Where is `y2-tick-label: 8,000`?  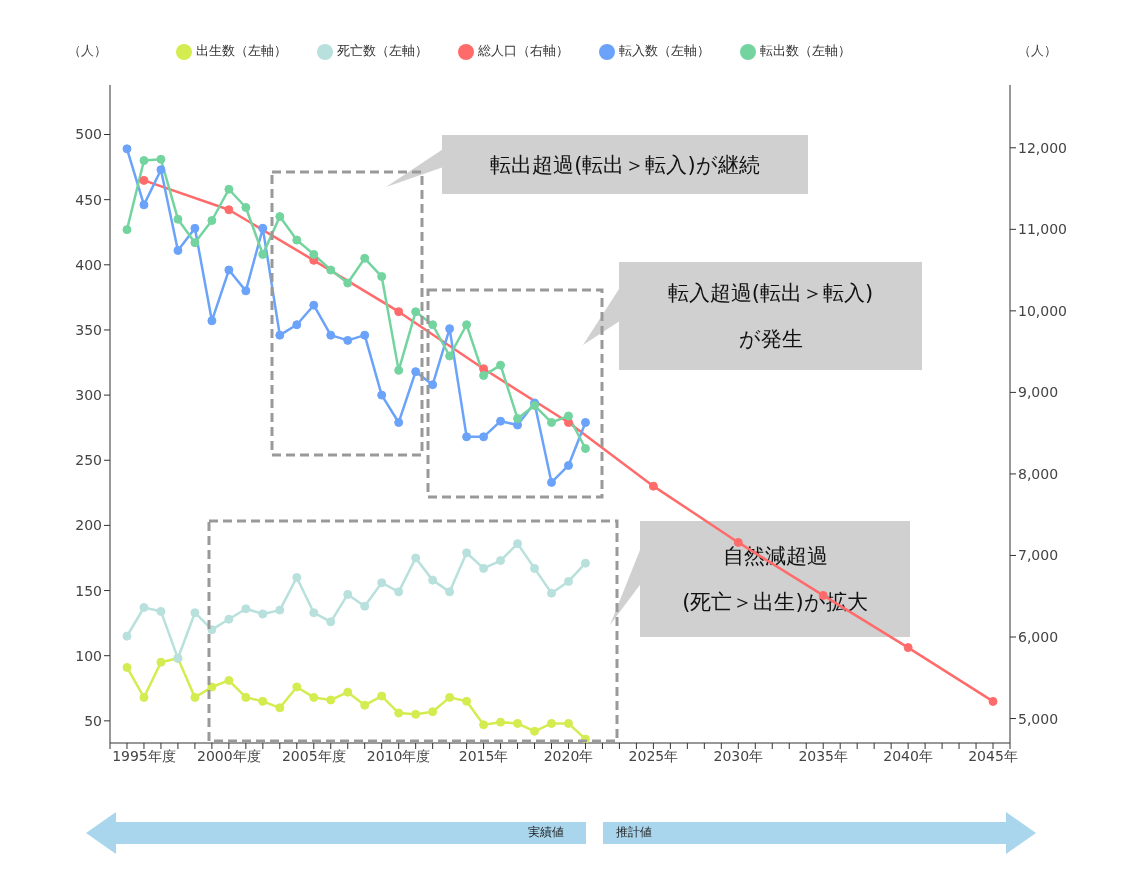 y2-tick-label: 8,000 is located at coordinates (1038, 473).